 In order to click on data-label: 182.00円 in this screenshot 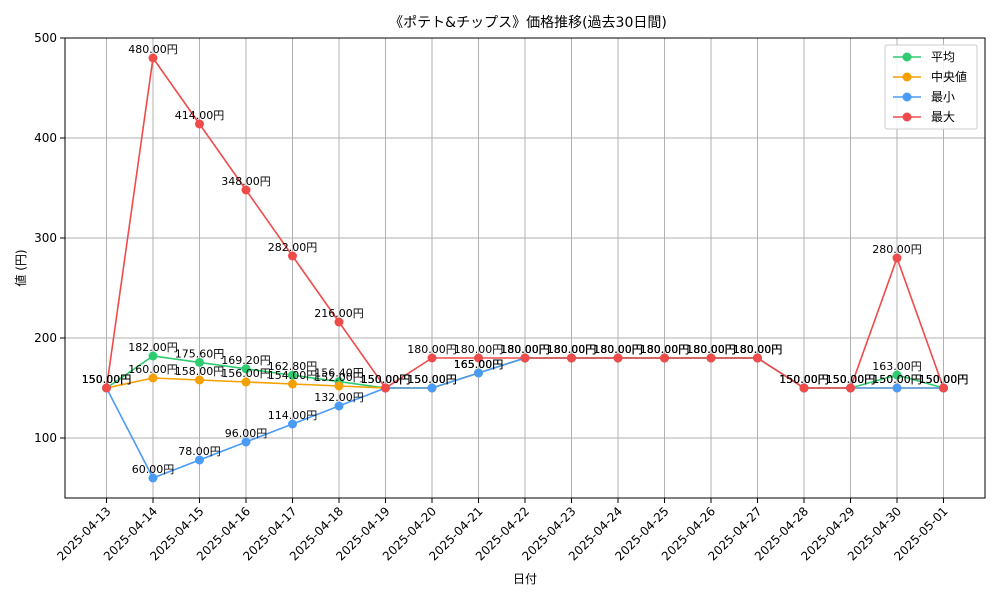, I will do `click(153, 347)`.